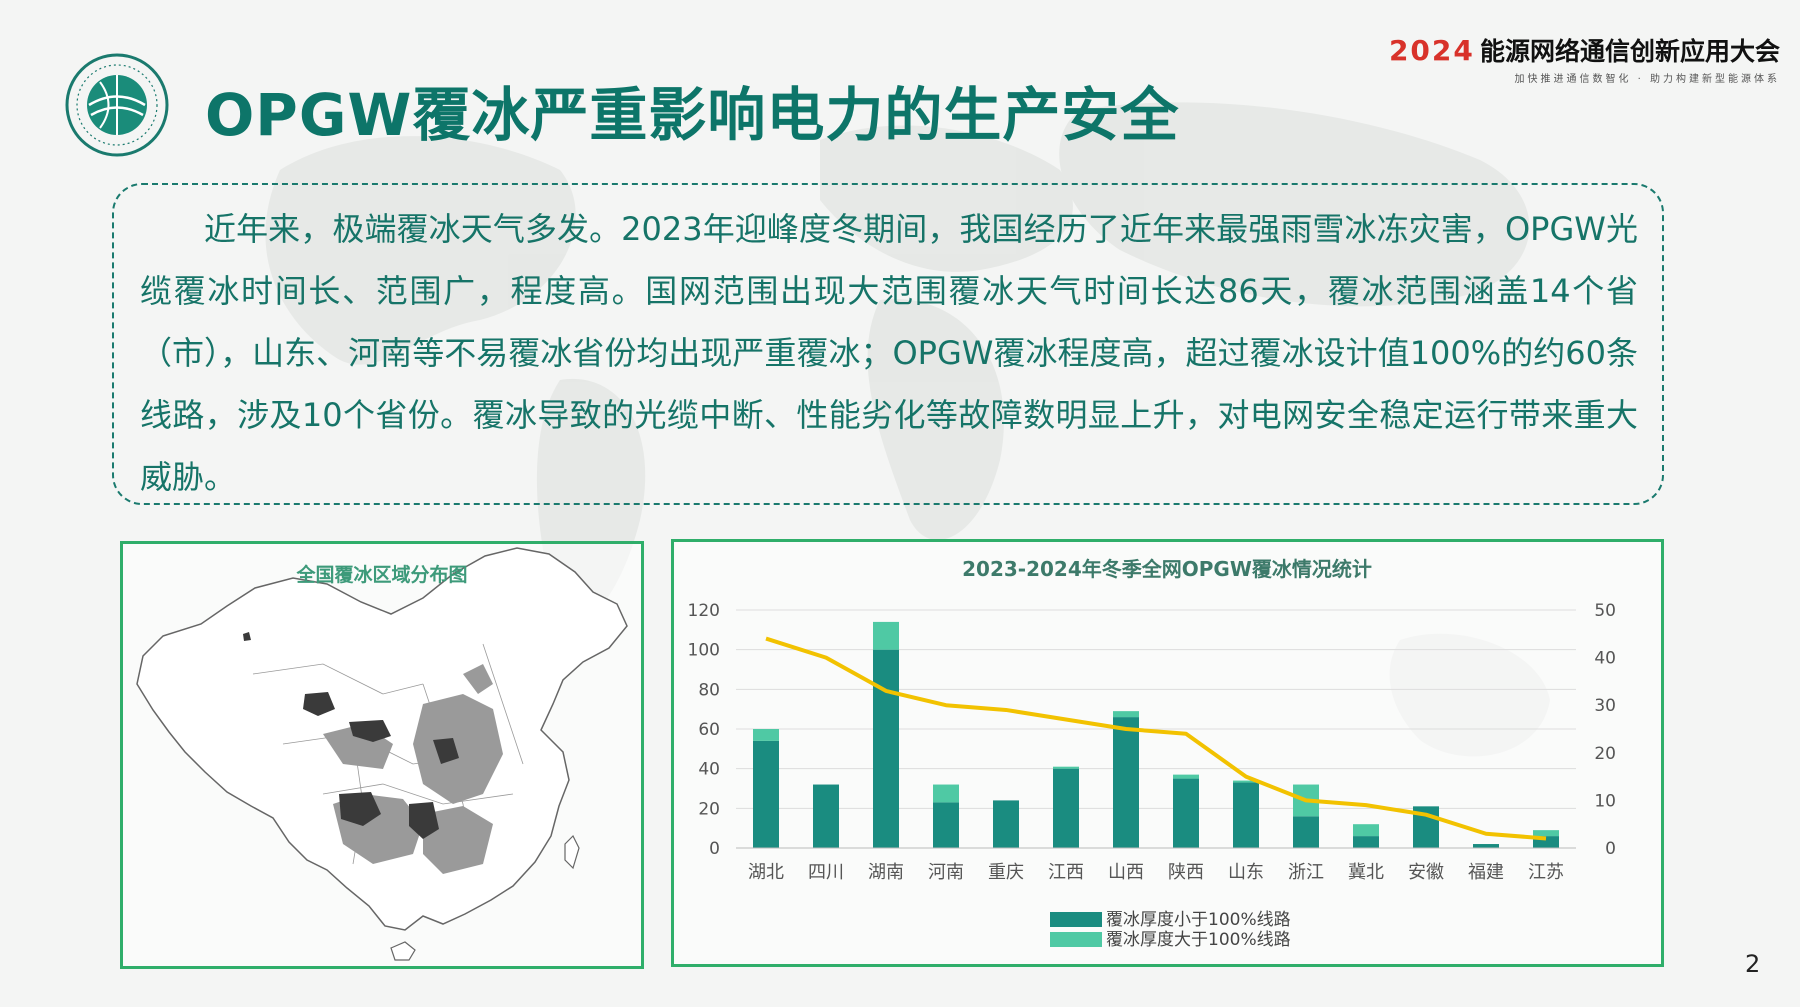 The image size is (1800, 1007). Describe the element at coordinates (1605, 801) in the screenshot. I see `y-right-tick-label: 10` at that location.